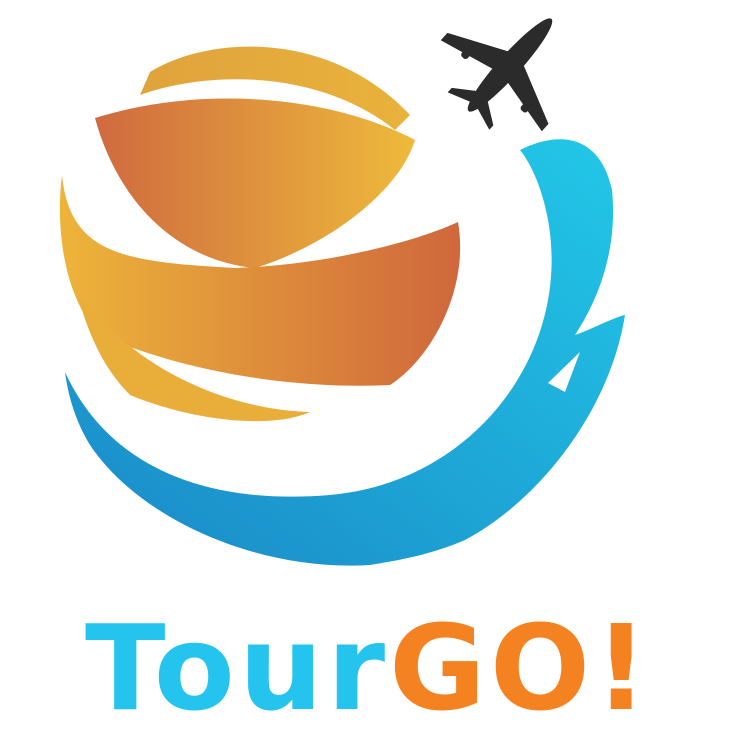 This screenshot has height=752, width=737. Describe the element at coordinates (237, 668) in the screenshot. I see `wordmark-tour: Tour` at that location.